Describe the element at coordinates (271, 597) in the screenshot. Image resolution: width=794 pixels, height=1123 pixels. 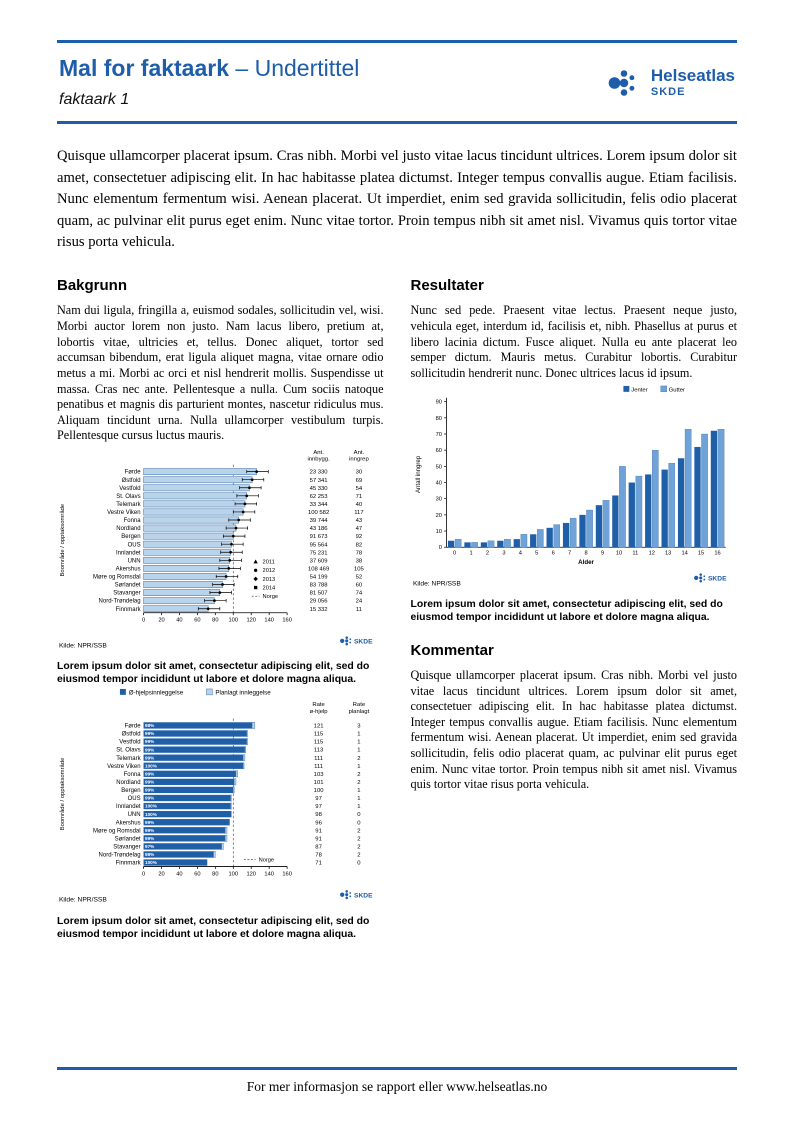
I see `legend-label: Norge` at that location.